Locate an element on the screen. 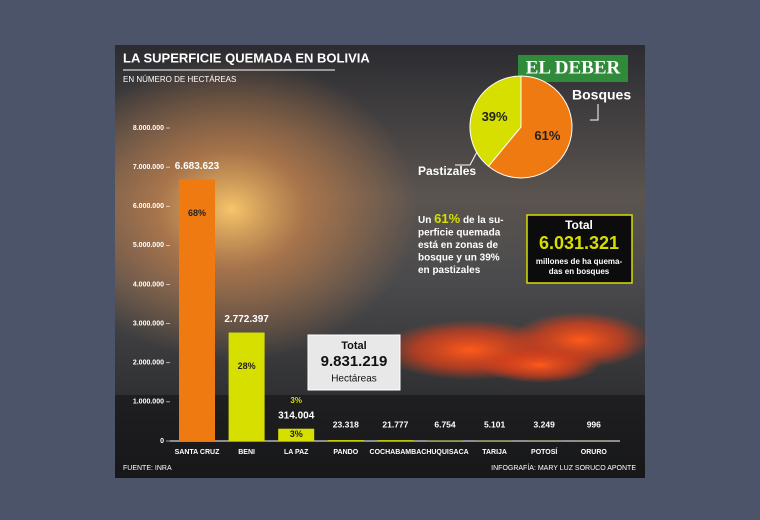 Image resolution: width=760 pixels, height=520 pixels. note-line: está en zonas de is located at coordinates (458, 245).